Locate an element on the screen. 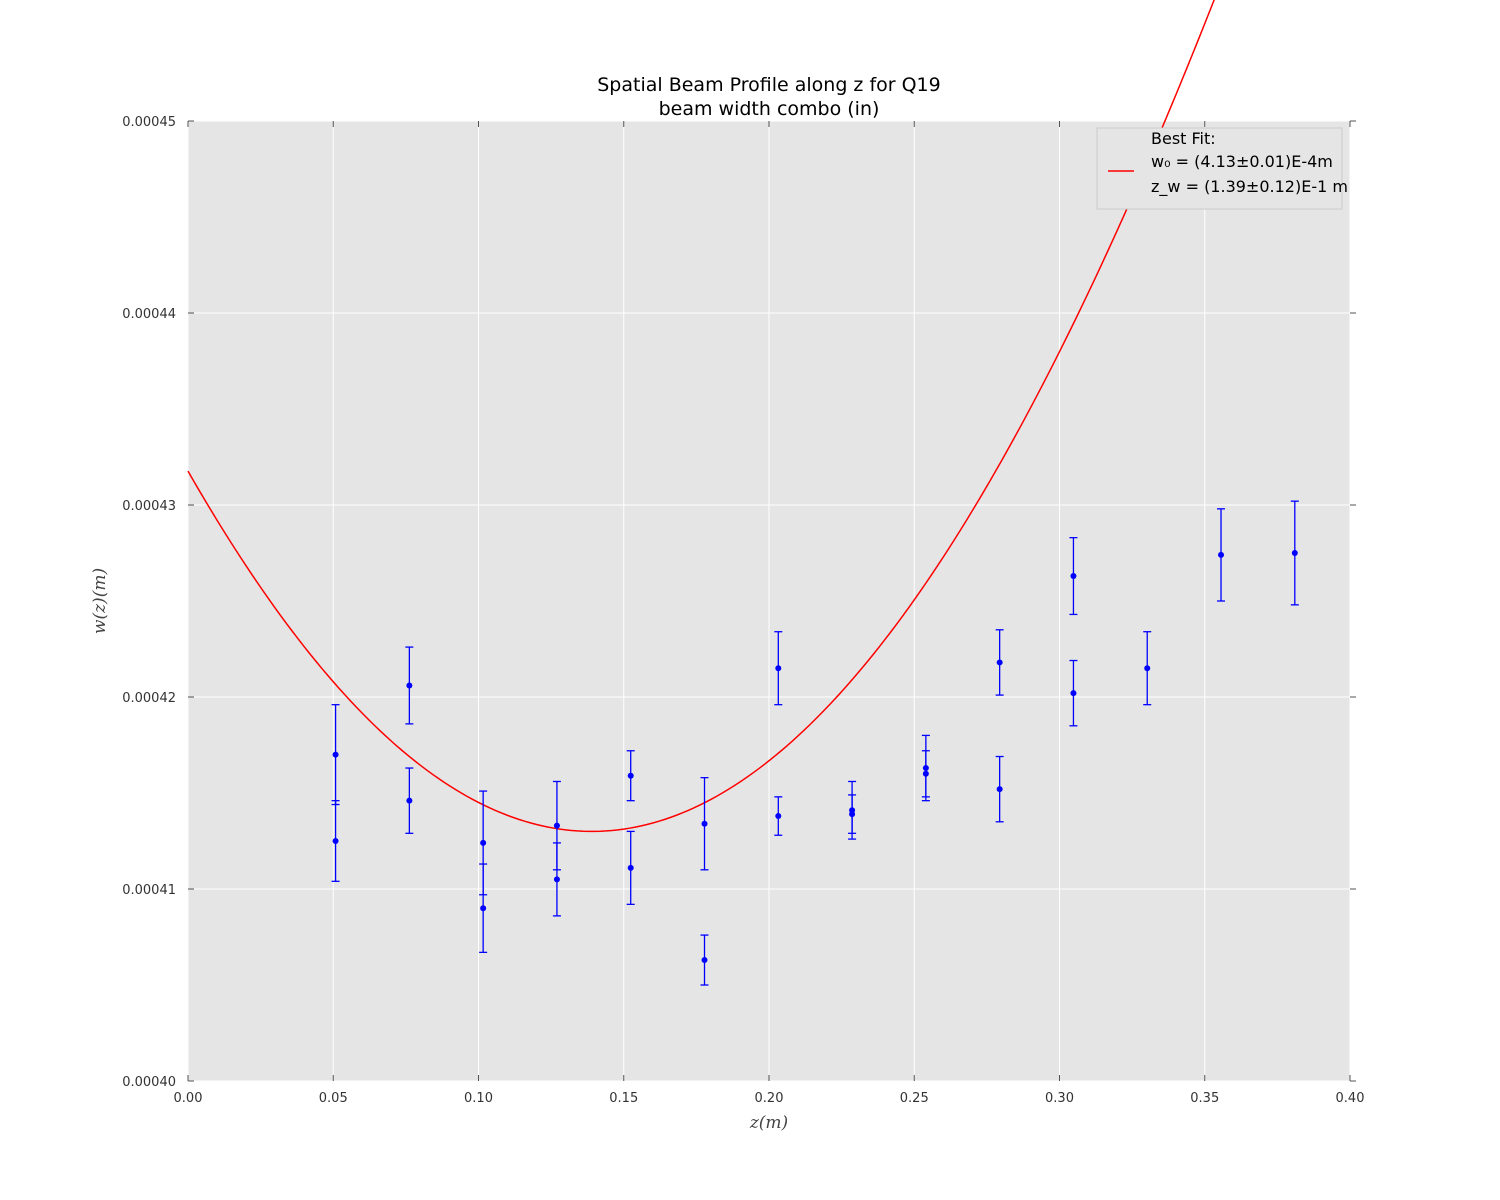 The height and width of the screenshot is (1200, 1500). y-axis-label: w(z)(m) is located at coordinates (100, 601).